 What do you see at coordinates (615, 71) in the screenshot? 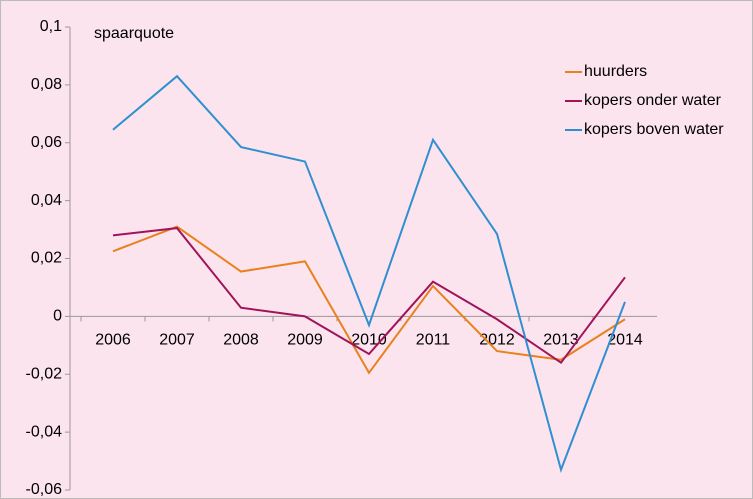
I see `legend-label: huurders` at bounding box center [615, 71].